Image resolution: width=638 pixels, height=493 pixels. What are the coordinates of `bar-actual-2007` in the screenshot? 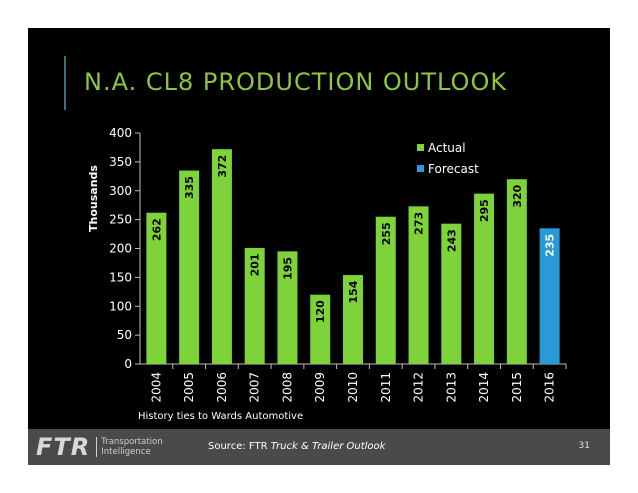 It's located at (254, 305).